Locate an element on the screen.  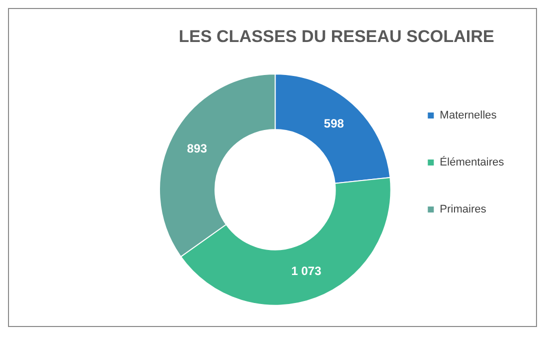
data-label: 598 is located at coordinates (334, 123).